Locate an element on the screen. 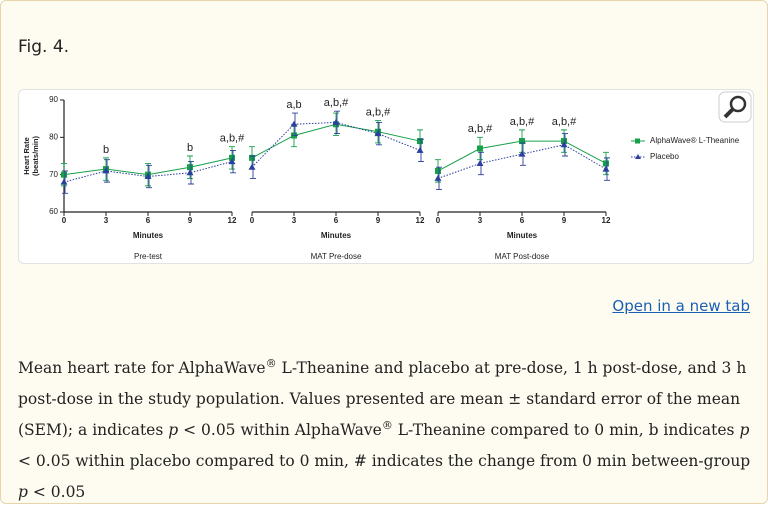 The height and width of the screenshot is (508, 768). y-tick-label: 80 is located at coordinates (53, 136).